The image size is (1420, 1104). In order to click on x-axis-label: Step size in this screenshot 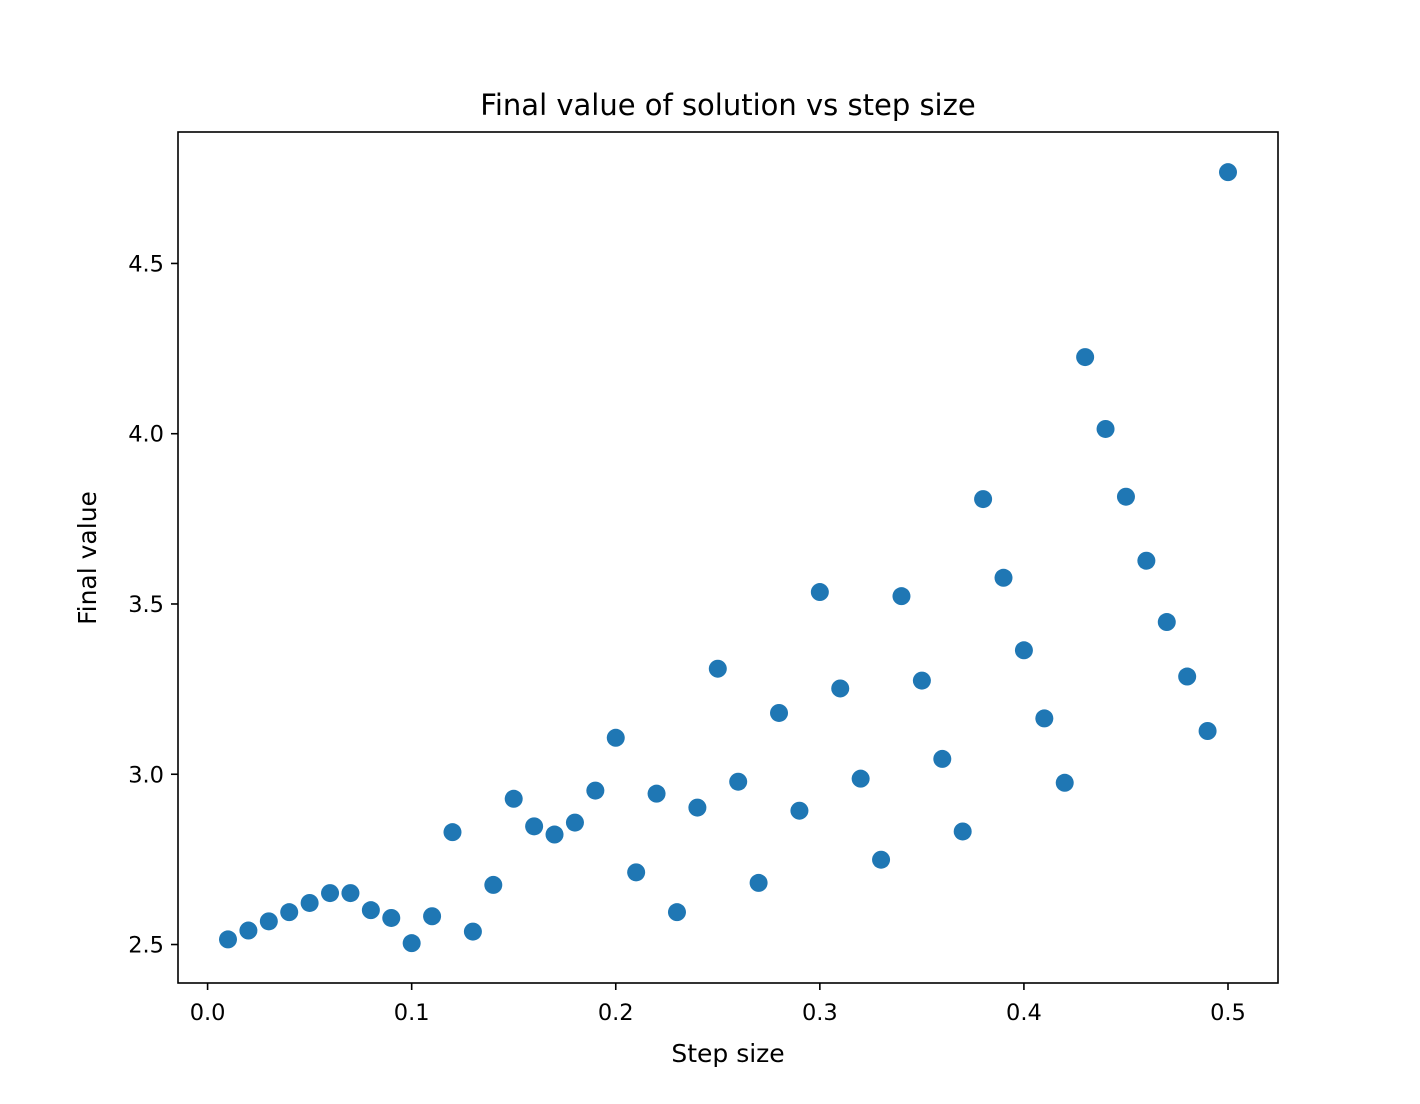, I will do `click(727, 1053)`.